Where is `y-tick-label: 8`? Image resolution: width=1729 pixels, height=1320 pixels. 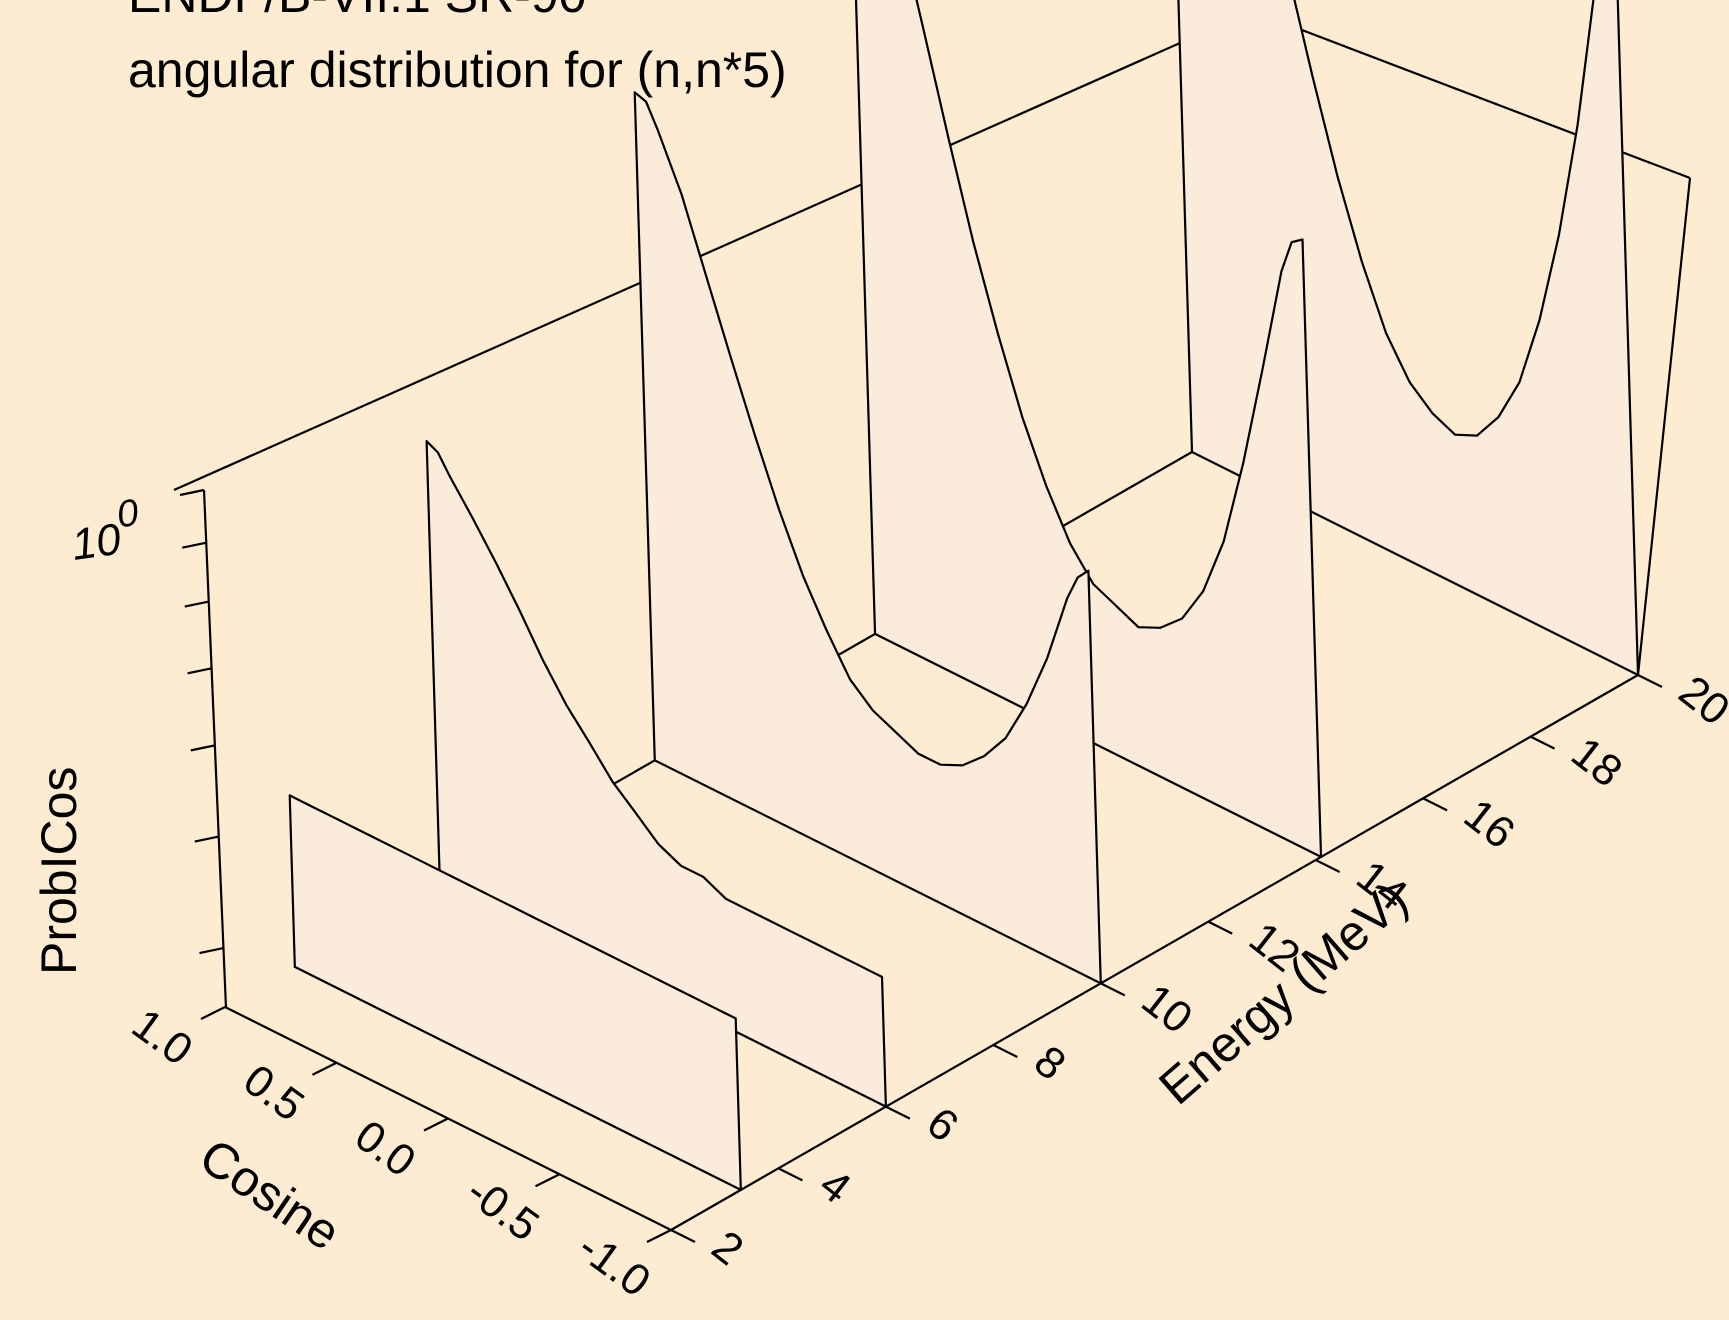 y-tick-label: 8 is located at coordinates (1049, 1063).